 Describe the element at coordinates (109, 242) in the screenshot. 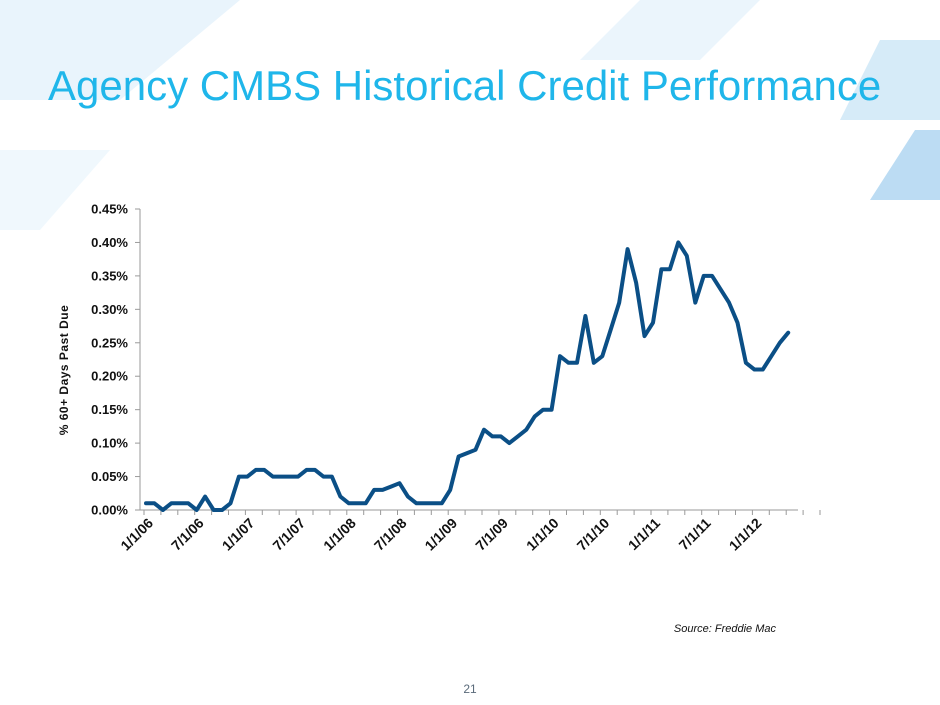

I see `y-tick-label: 0.40%` at that location.